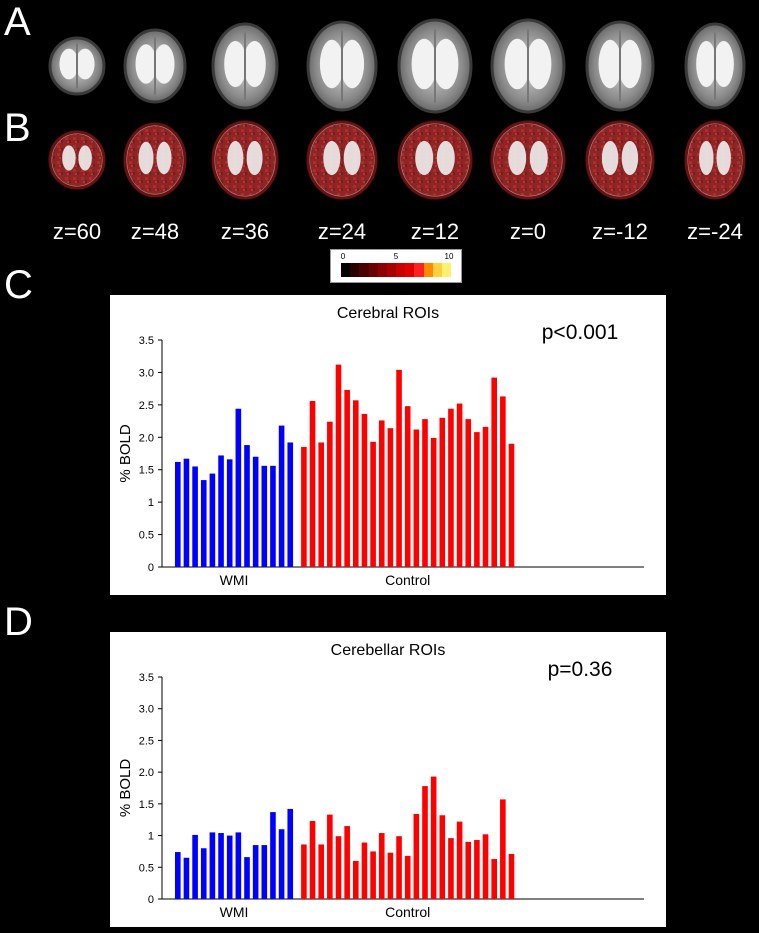 The width and height of the screenshot is (759, 933). Describe the element at coordinates (388, 650) in the screenshot. I see `chart-title: Cerebellar ROIs` at that location.